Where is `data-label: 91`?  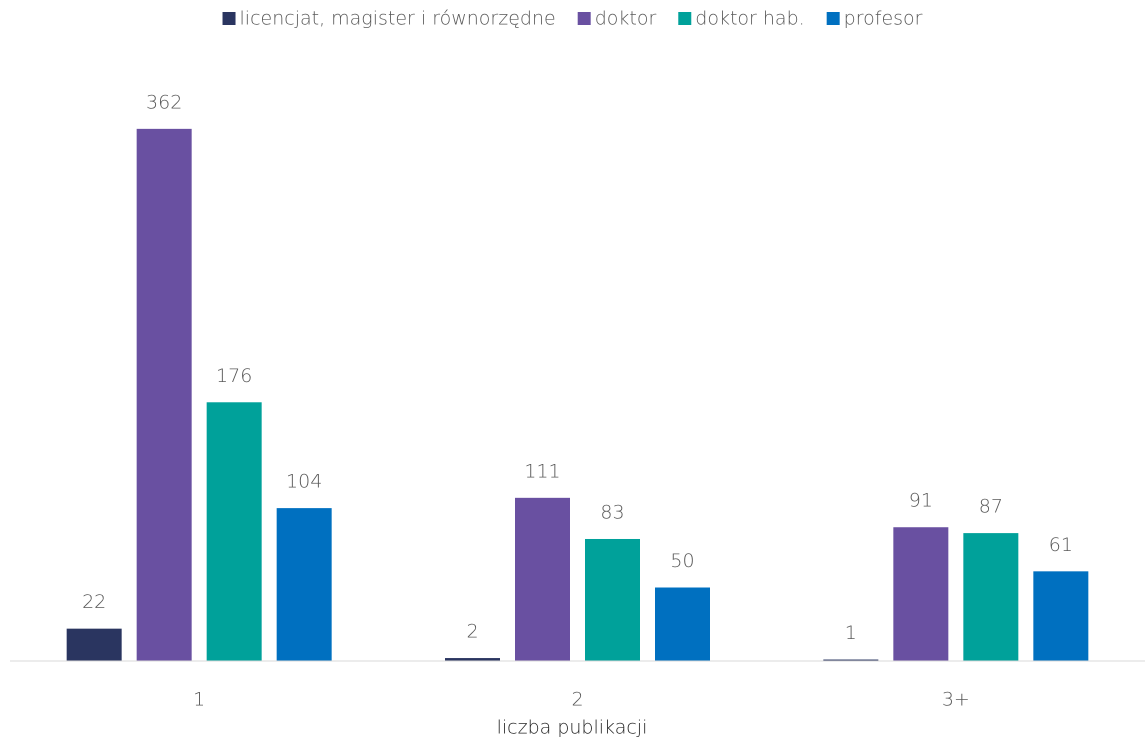
data-label: 91 is located at coordinates (921, 501).